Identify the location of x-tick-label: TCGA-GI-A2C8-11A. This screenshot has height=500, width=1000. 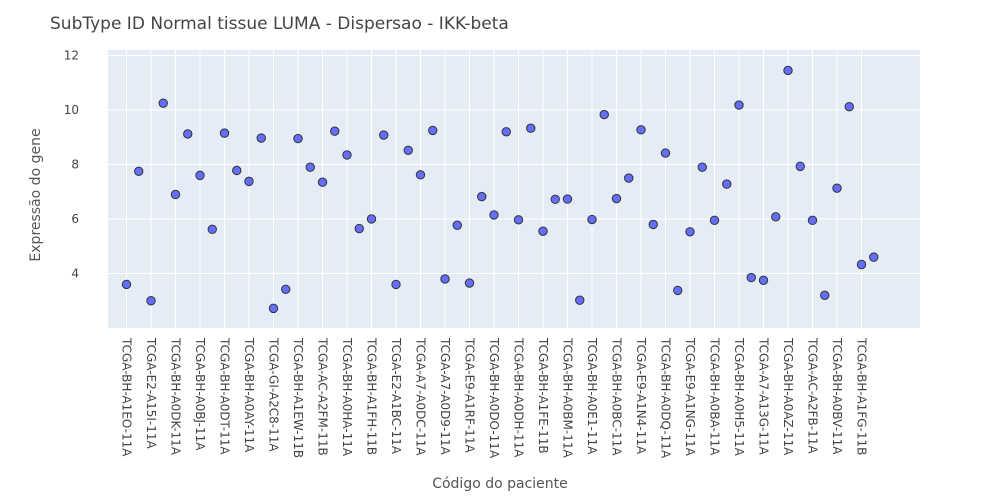
(274, 394).